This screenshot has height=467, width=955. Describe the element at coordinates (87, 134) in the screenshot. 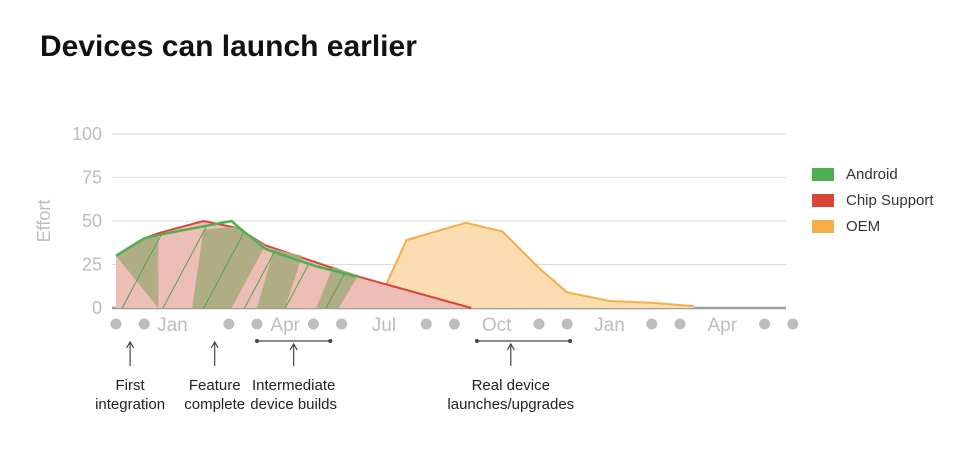

I see `y-tick-label: 100` at that location.